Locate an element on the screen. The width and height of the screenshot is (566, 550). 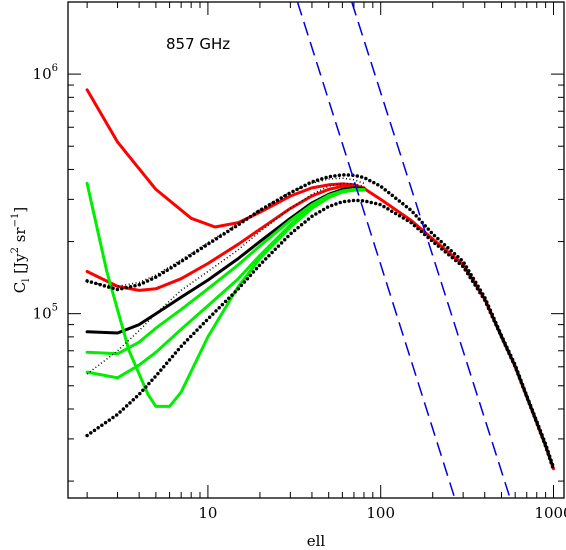
annotation-frequency: 857 GHz is located at coordinates (198, 44).